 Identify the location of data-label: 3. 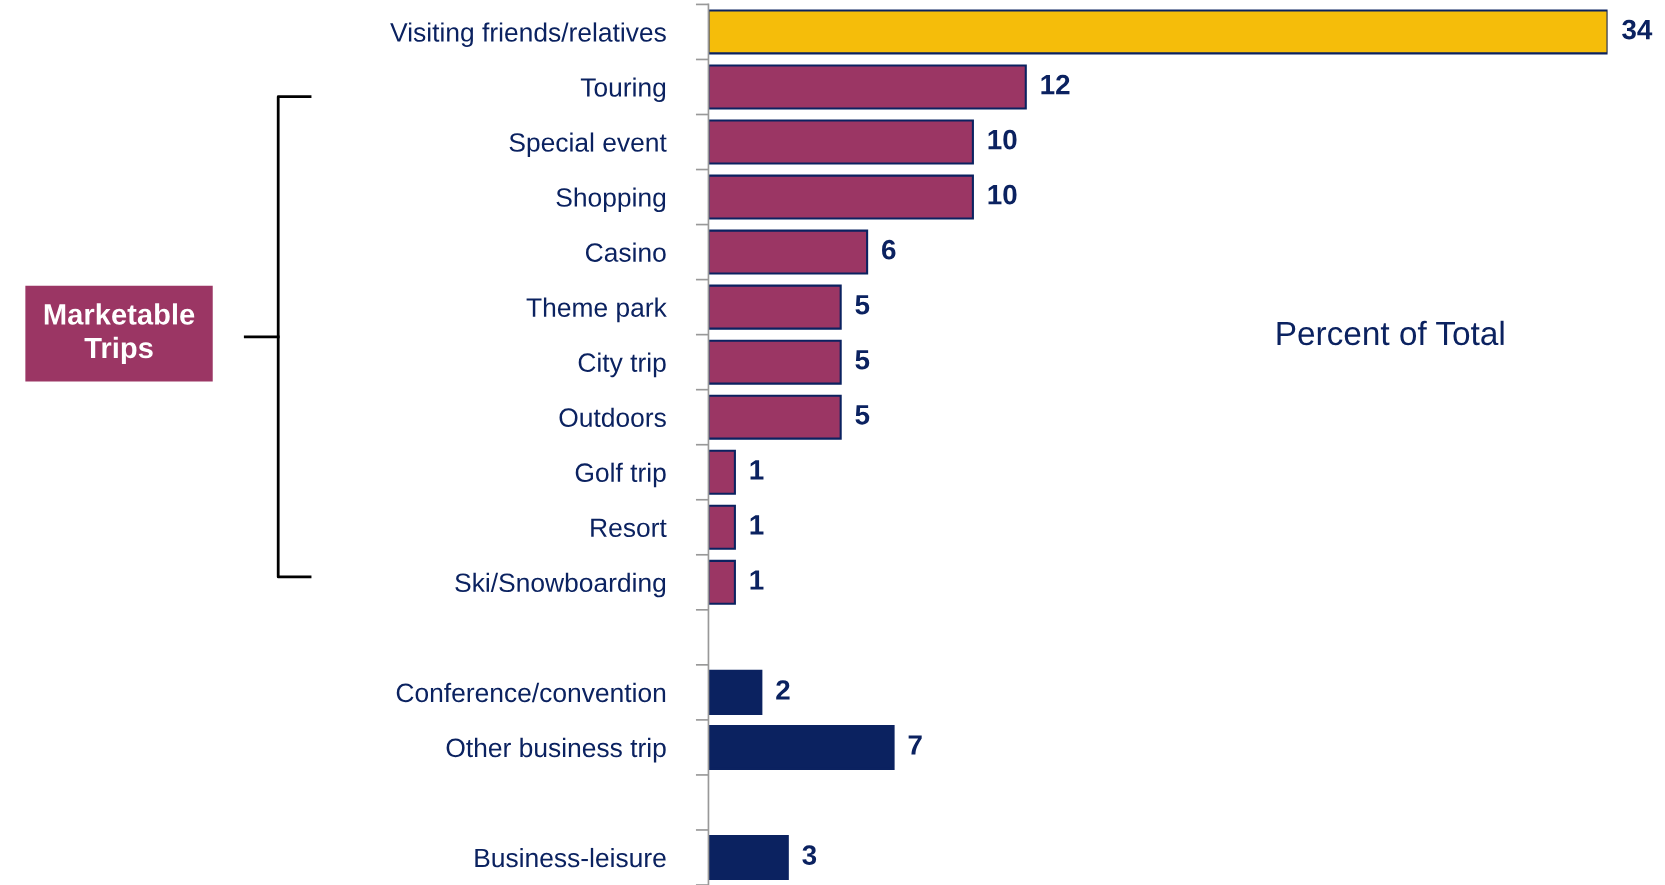
(809, 855).